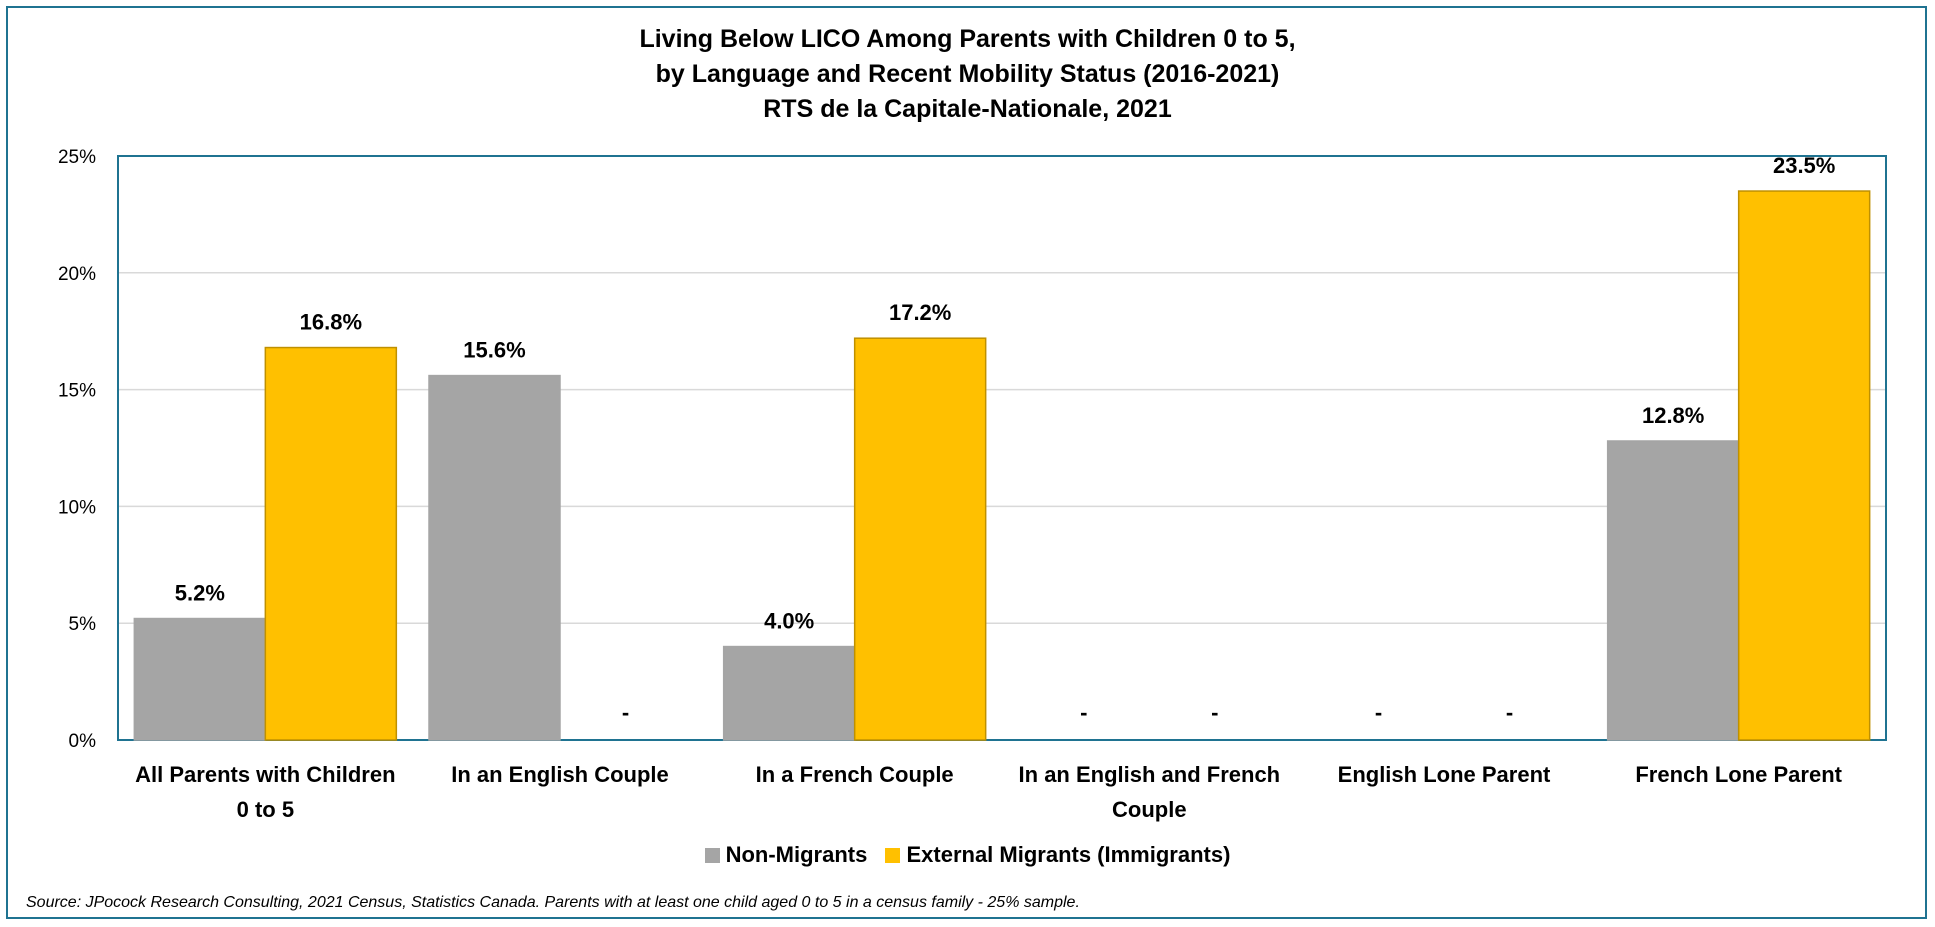 Image resolution: width=1935 pixels, height=927 pixels. Describe the element at coordinates (494, 350) in the screenshot. I see `data-label: 15.6%` at that location.